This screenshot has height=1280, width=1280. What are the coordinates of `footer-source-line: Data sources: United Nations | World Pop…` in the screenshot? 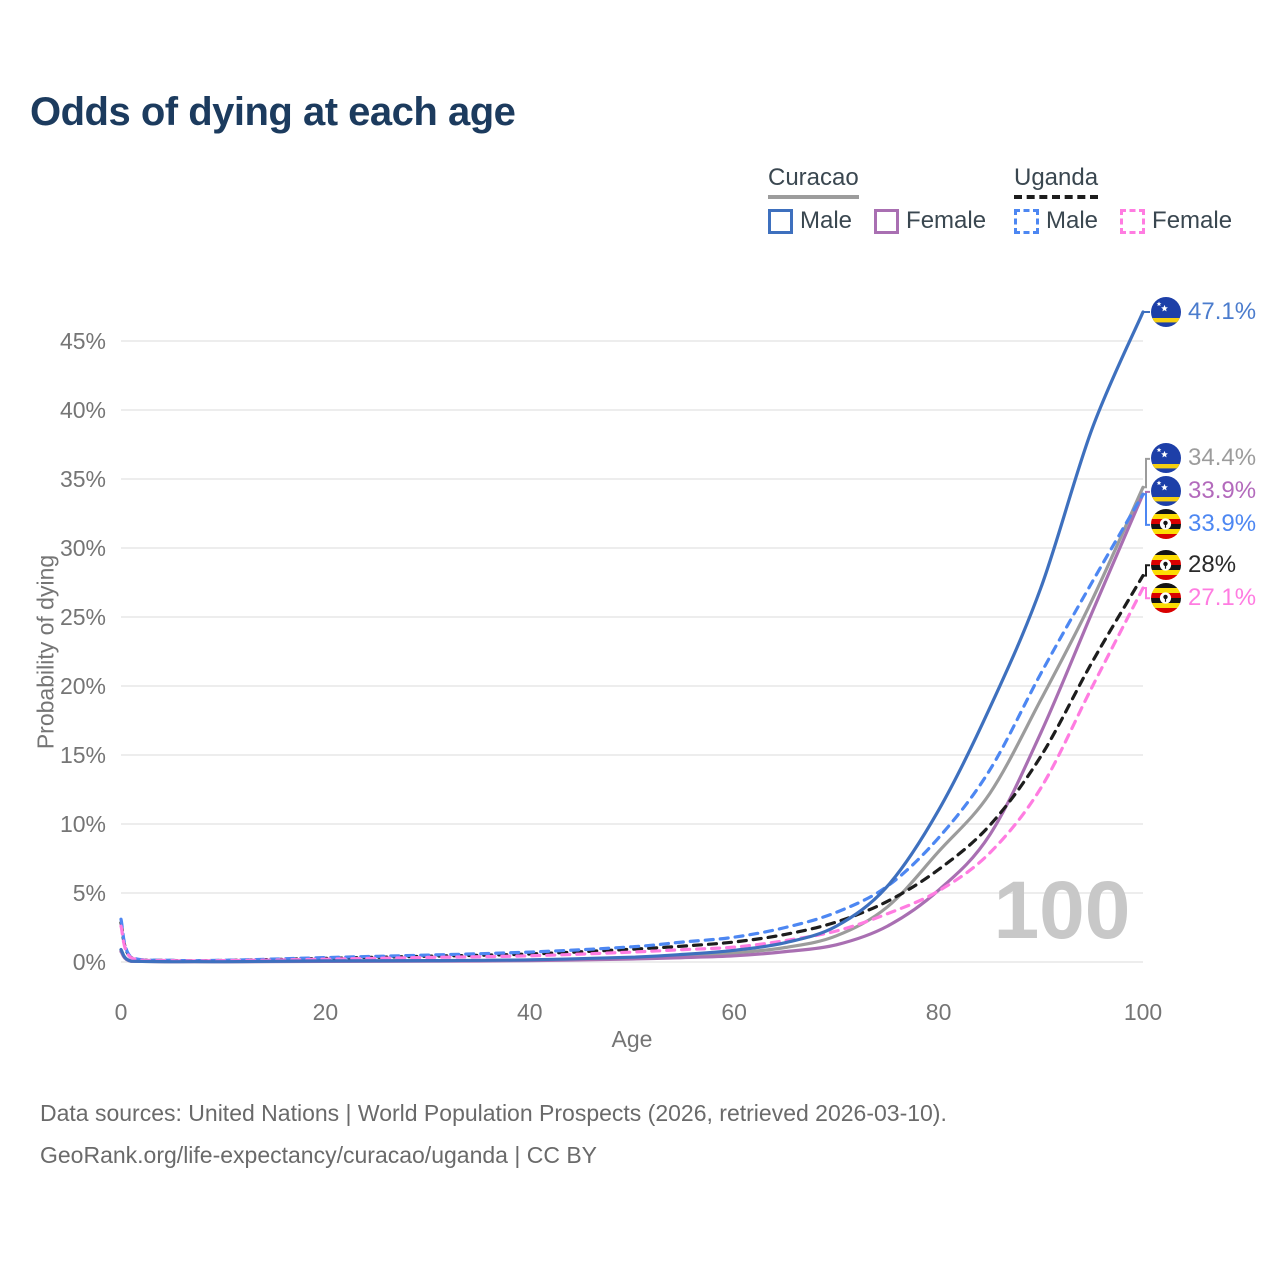 It's located at (493, 1113).